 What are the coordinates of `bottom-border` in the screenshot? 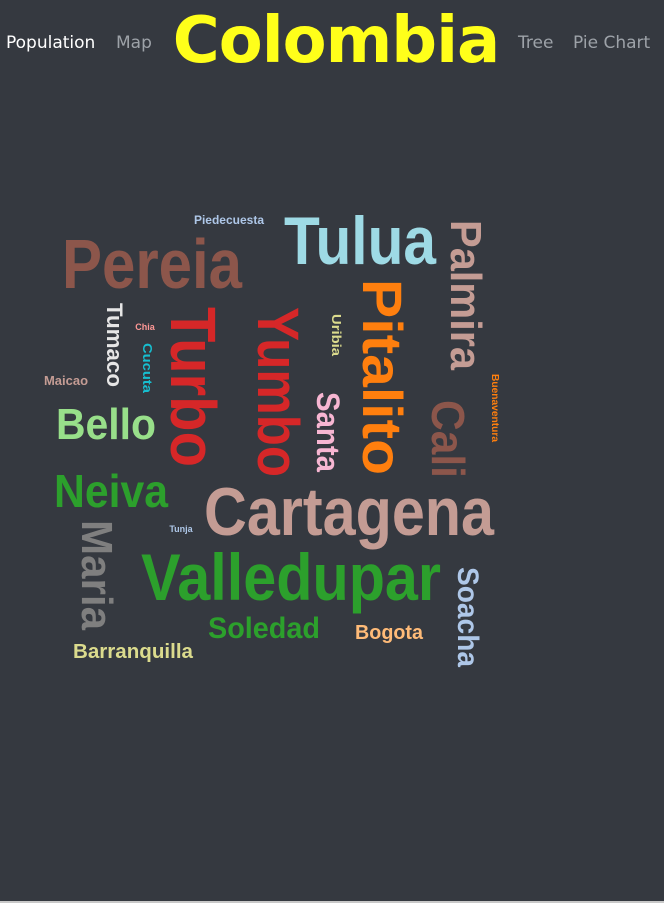 It's located at (332, 902).